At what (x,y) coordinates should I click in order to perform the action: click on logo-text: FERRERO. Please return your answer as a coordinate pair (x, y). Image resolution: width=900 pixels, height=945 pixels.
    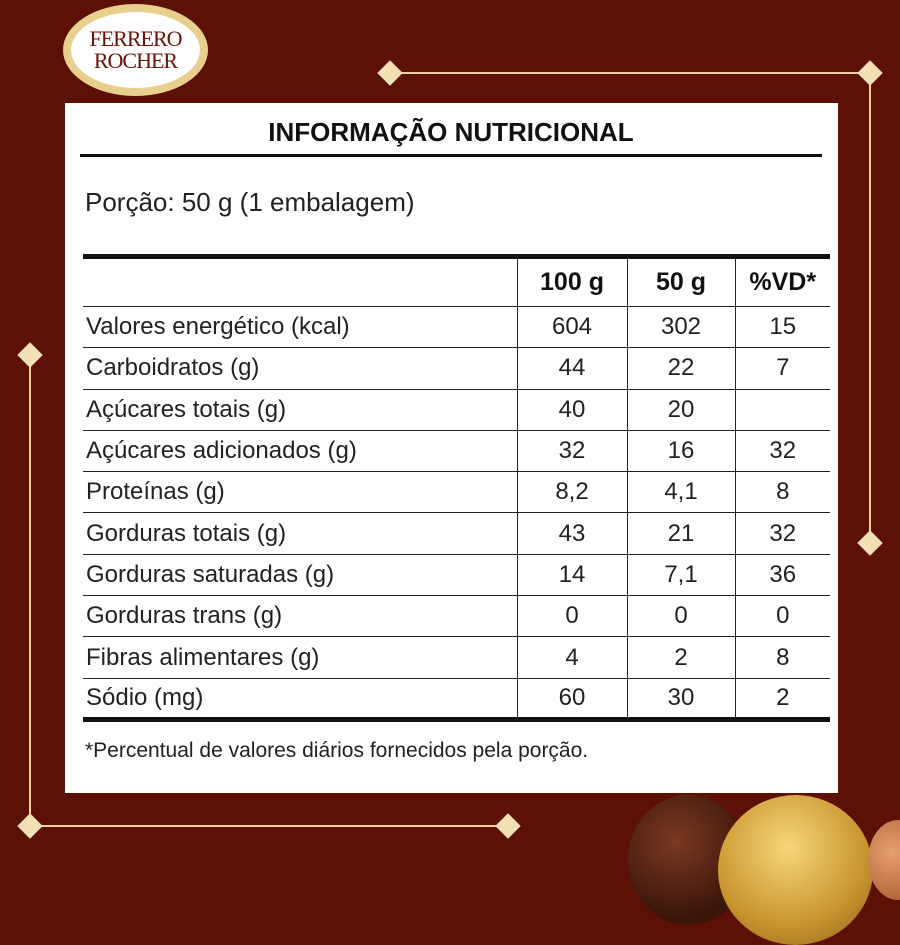
    Looking at the image, I should click on (135, 38).